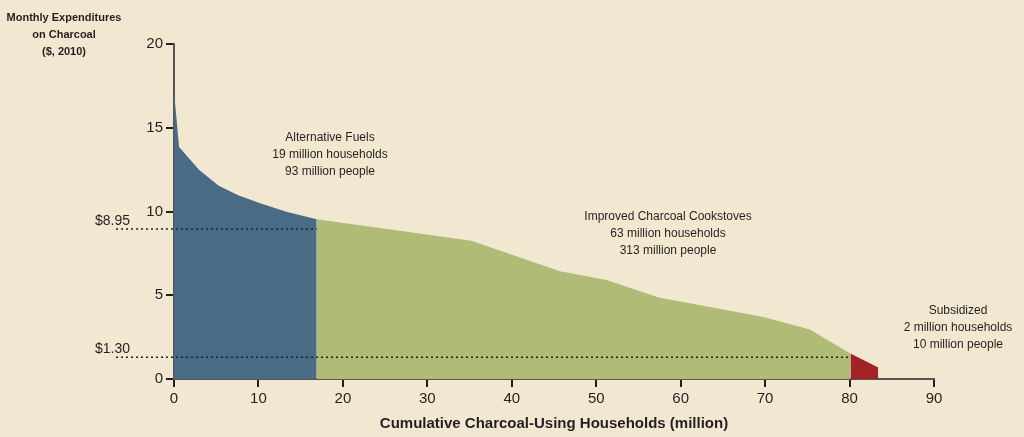 The height and width of the screenshot is (437, 1024). I want to click on x-tick-label: 40, so click(512, 398).